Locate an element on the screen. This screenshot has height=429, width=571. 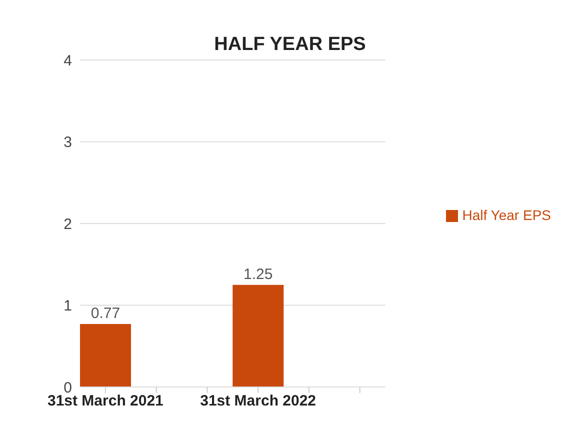
legend-label: Half Year EPS is located at coordinates (506, 214).